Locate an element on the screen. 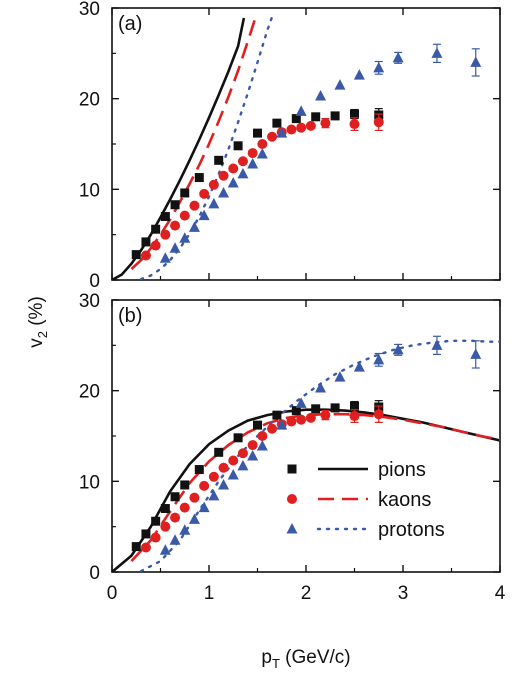 Image resolution: width=518 pixels, height=675 pixels. panel-label: (a) is located at coordinates (130, 24).